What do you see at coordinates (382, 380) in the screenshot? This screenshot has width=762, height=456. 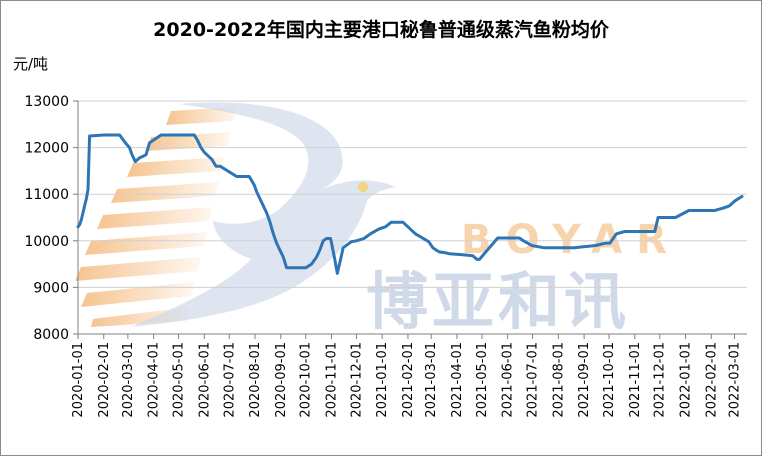 I see `x-tick-label: 2021-01-01` at bounding box center [382, 380].